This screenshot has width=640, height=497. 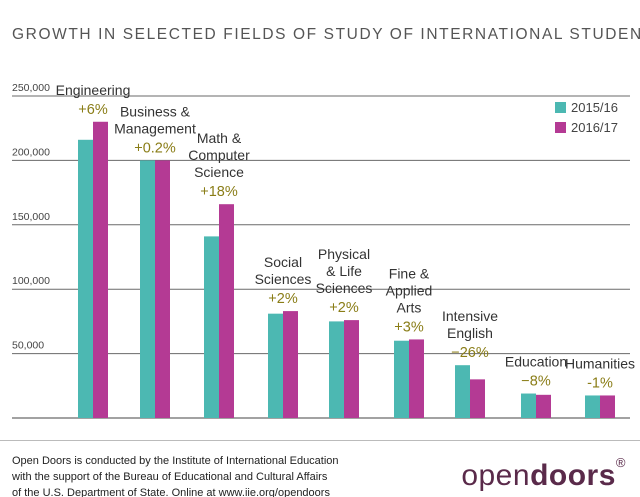 I want to click on logo-text-bold: doors, so click(x=573, y=475).